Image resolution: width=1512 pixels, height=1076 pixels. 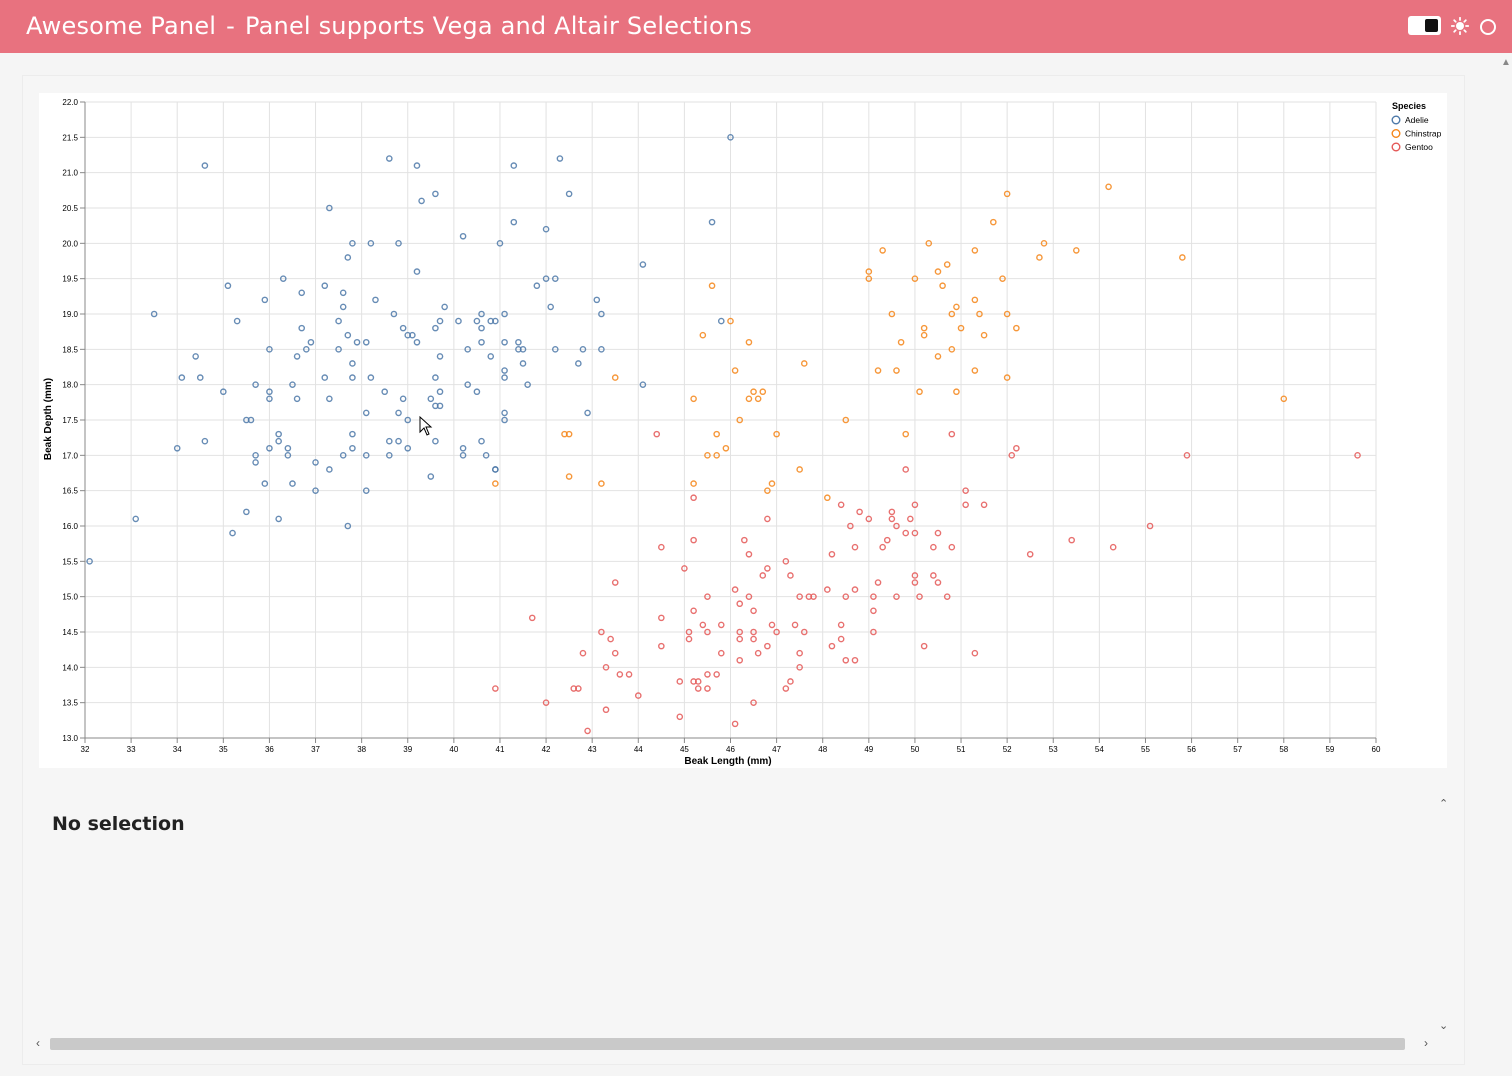 What do you see at coordinates (1444, 804) in the screenshot?
I see `chevron-up-icon: ⌃` at bounding box center [1444, 804].